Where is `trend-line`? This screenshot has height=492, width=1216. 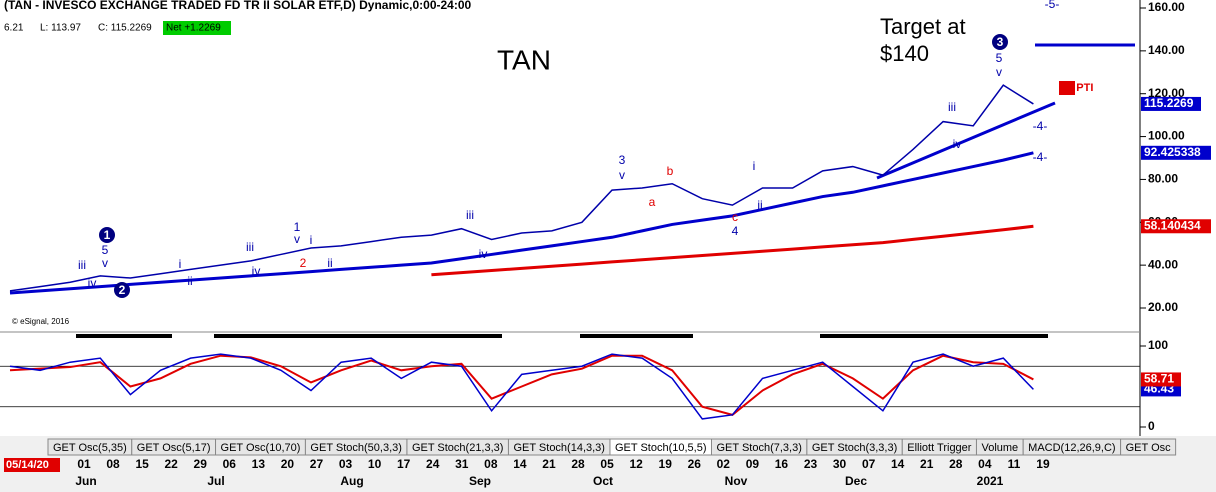
trend-line is located at coordinates (966, 140).